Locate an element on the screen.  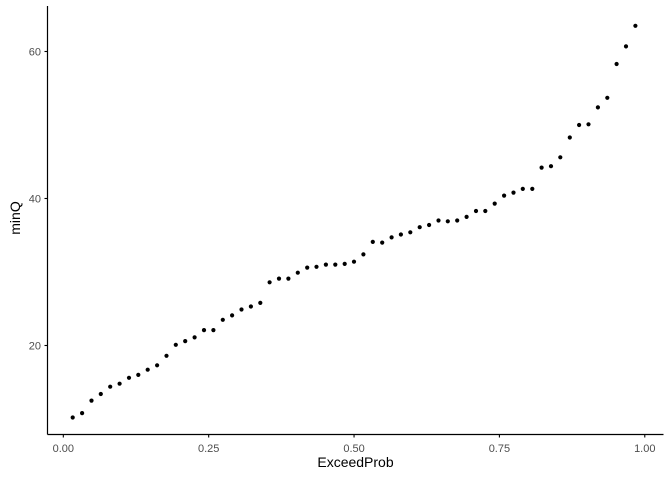
x-tick-label: 0.50 is located at coordinates (353, 449).